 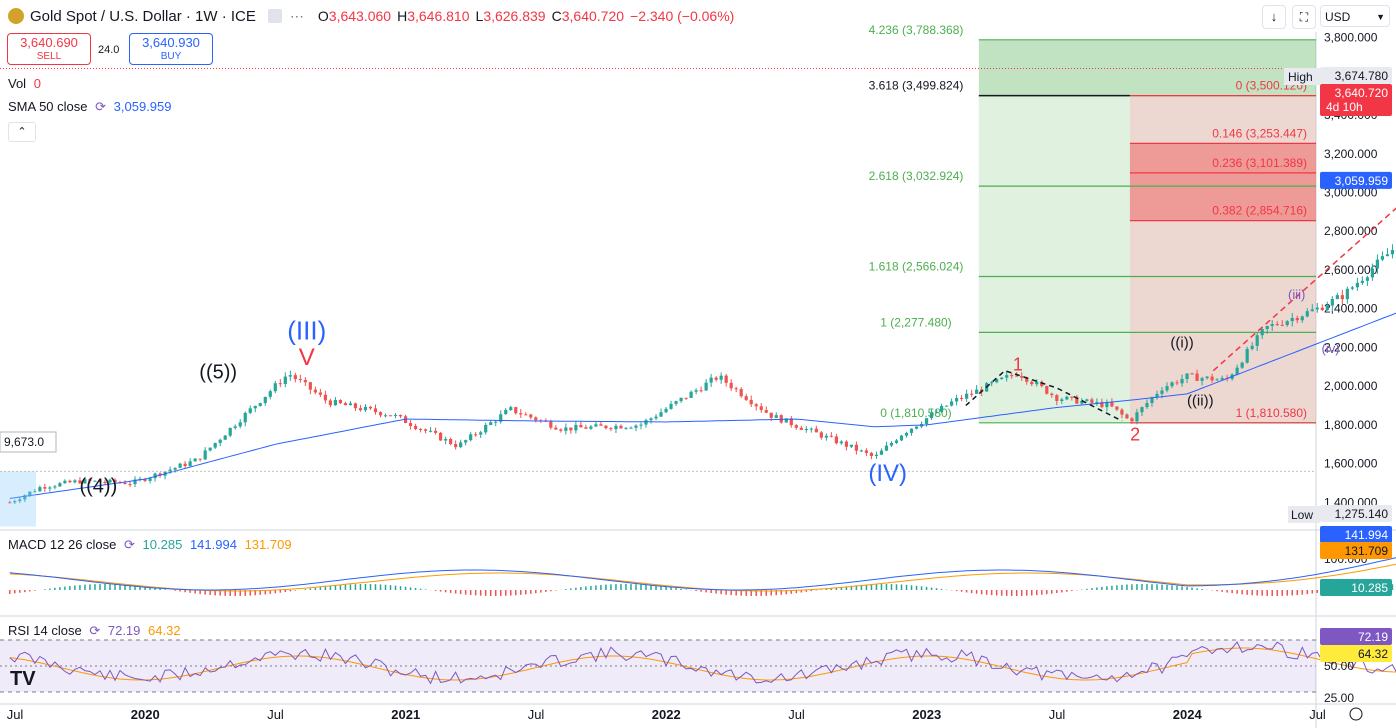 I want to click on low-price-label-box, so click(x=1356, y=513).